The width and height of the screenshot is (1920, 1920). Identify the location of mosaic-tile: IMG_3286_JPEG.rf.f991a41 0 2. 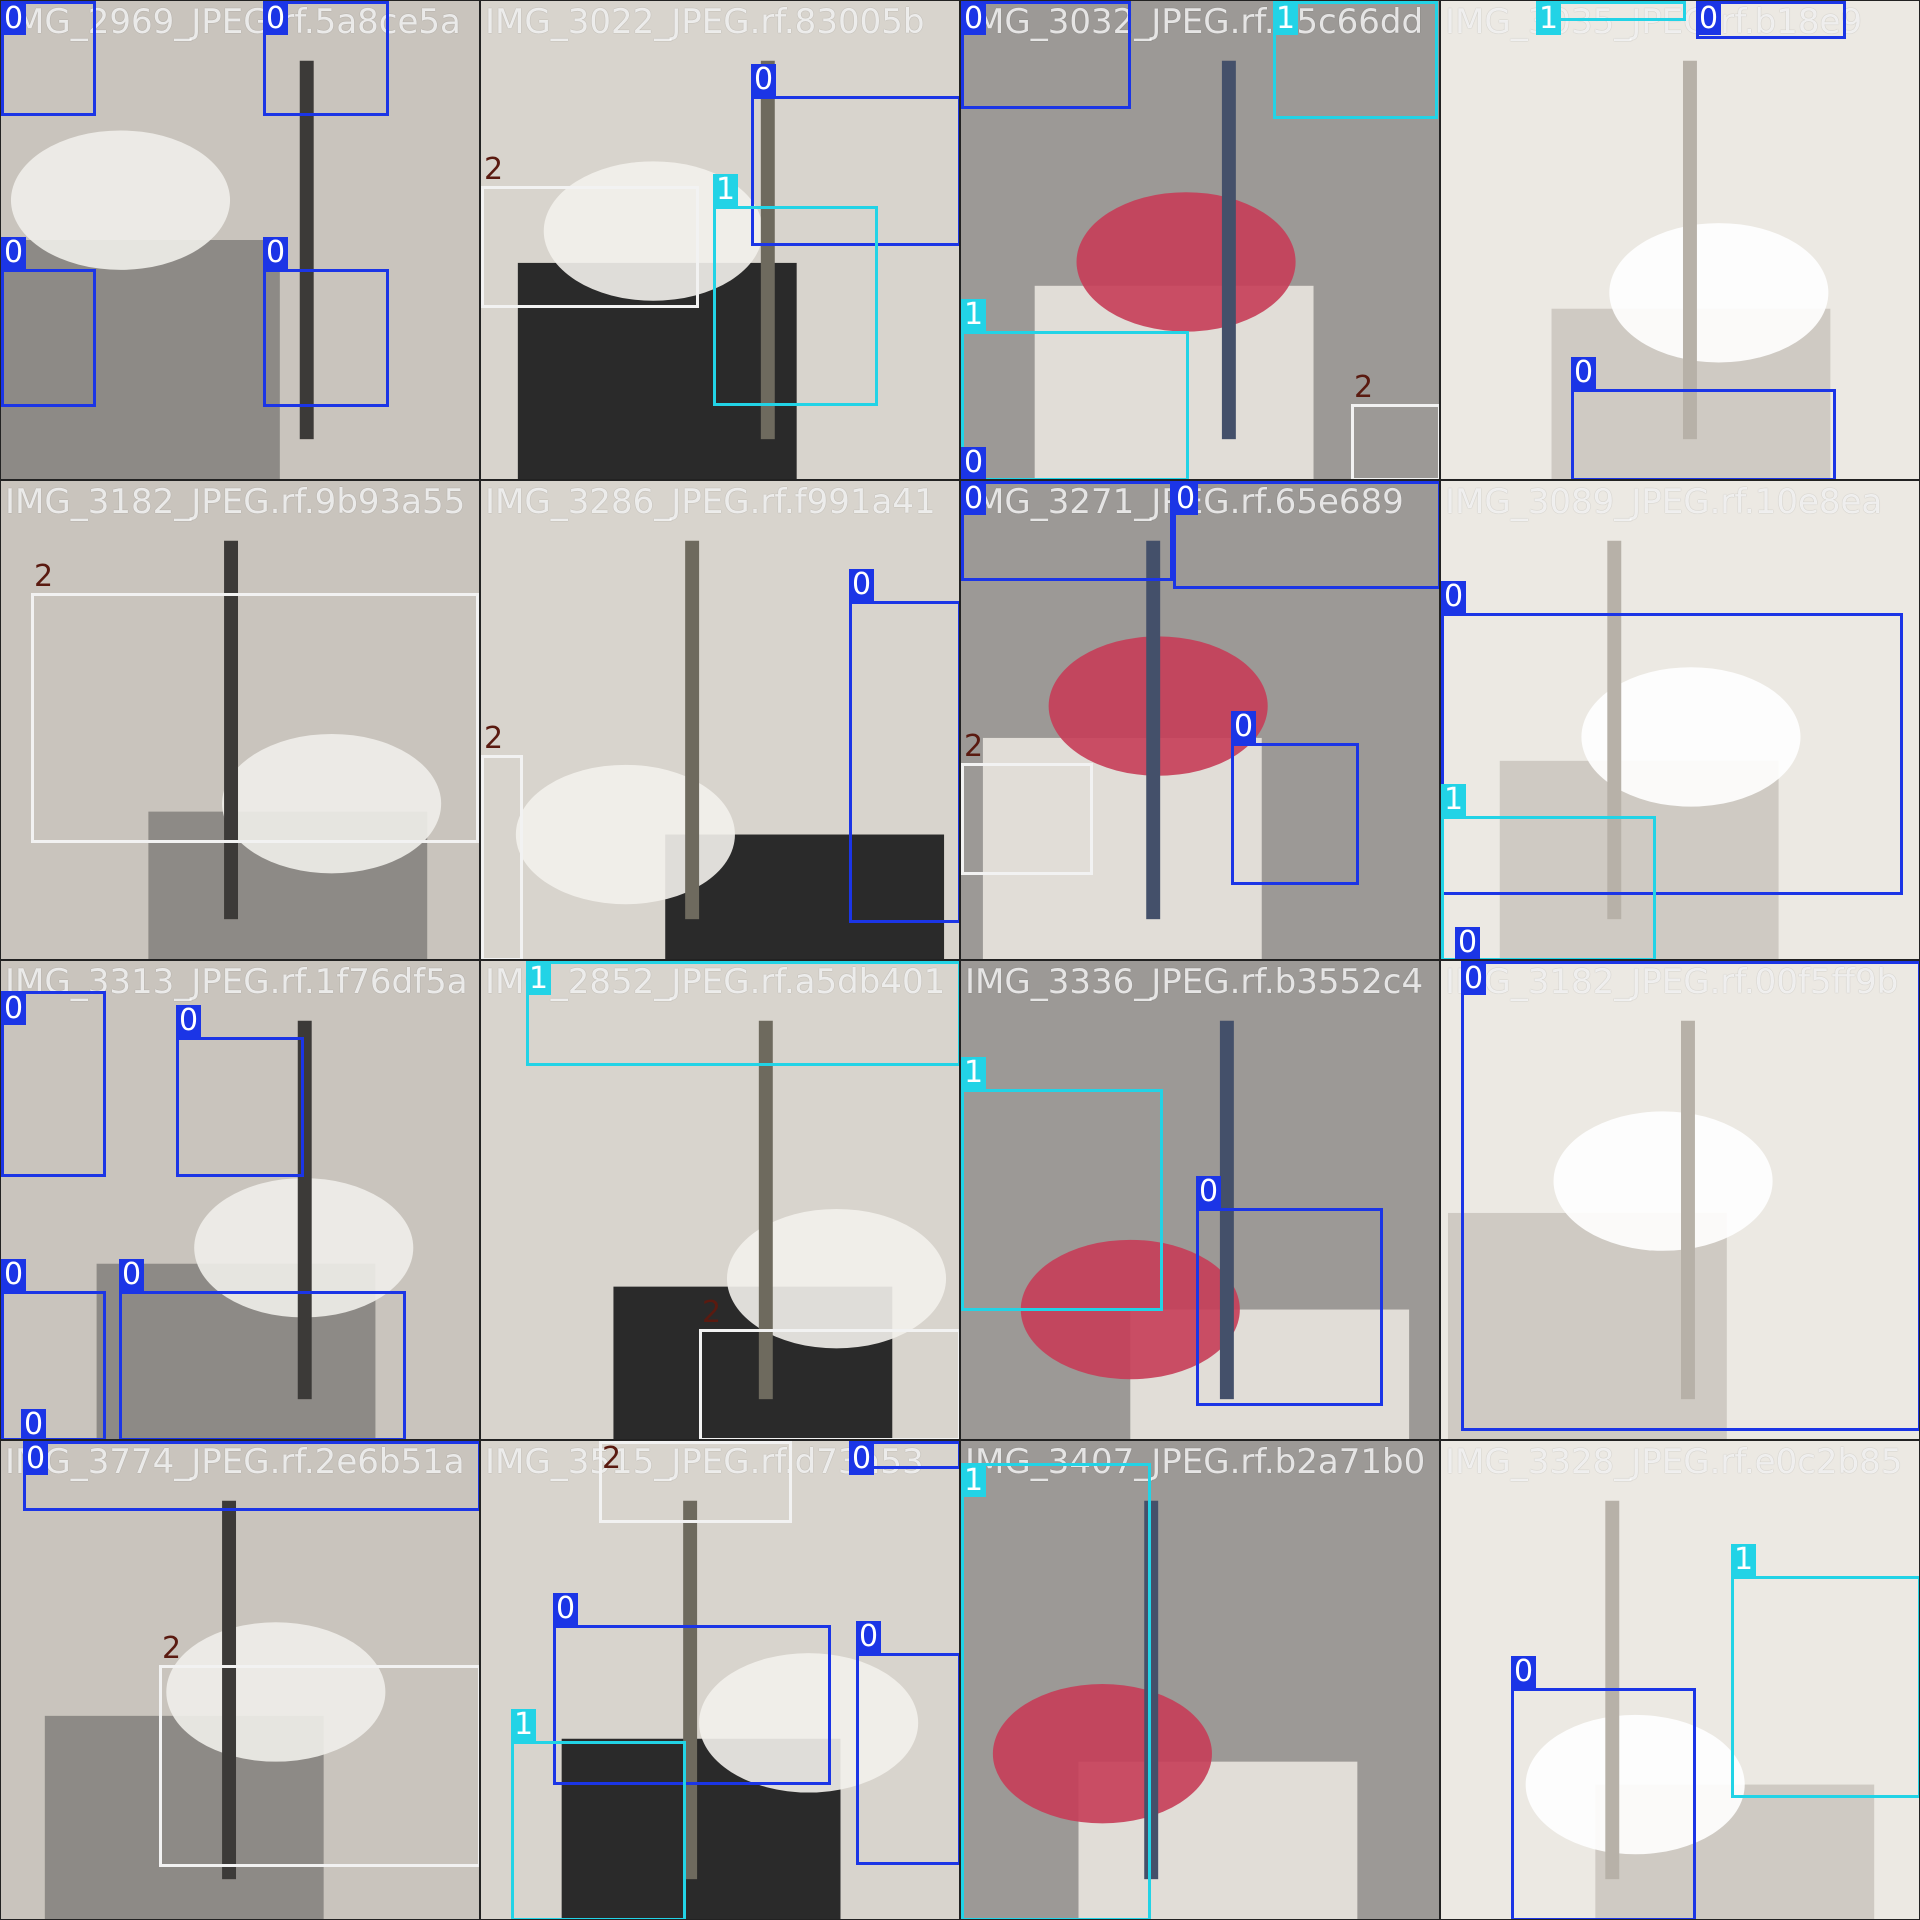
(720, 720).